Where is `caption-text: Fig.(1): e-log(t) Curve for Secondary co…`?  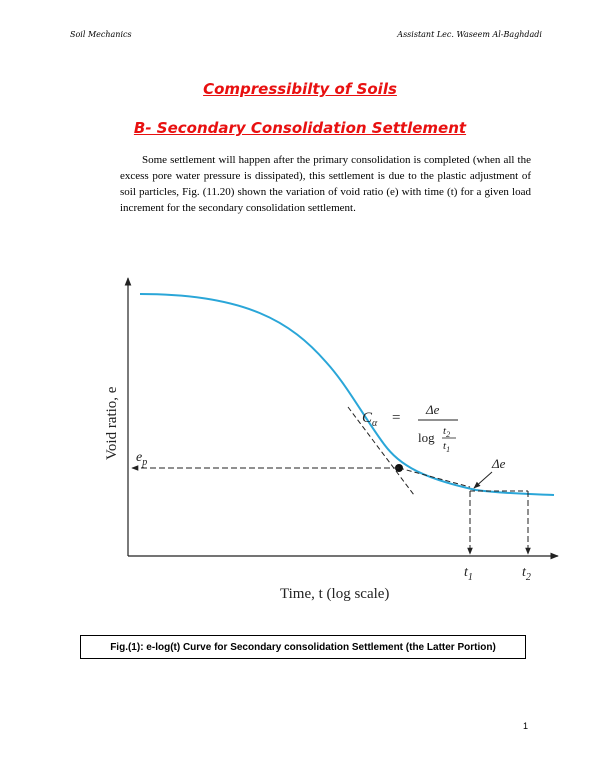
caption-text: Fig.(1): e-log(t) Curve for Secondary co… is located at coordinates (303, 647).